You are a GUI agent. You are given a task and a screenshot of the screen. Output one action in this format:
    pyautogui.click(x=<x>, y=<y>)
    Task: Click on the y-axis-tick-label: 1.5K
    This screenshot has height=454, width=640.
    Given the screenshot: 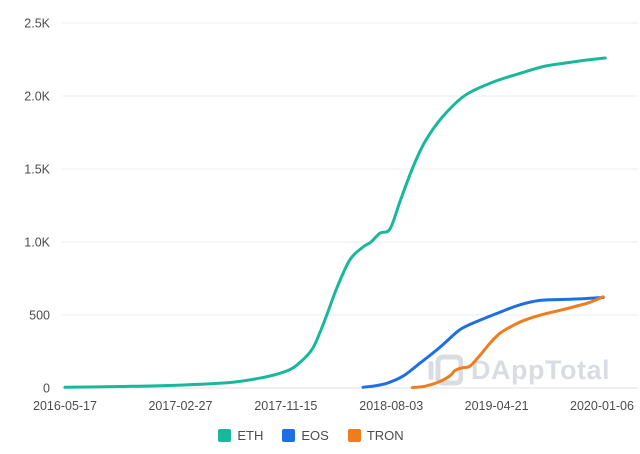 What is the action you would take?
    pyautogui.click(x=37, y=170)
    